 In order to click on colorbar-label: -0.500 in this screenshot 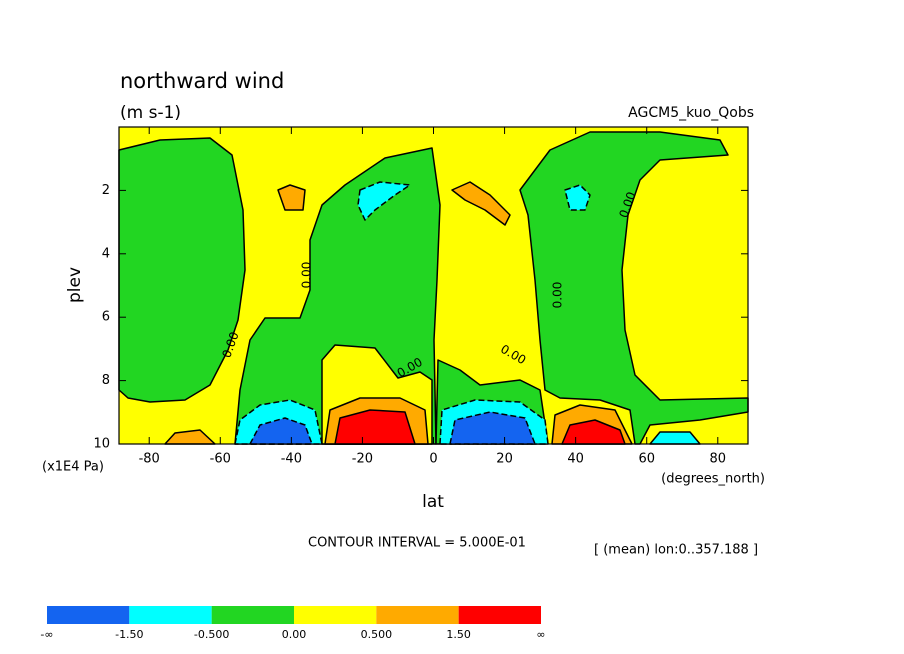, I will do `click(211, 634)`.